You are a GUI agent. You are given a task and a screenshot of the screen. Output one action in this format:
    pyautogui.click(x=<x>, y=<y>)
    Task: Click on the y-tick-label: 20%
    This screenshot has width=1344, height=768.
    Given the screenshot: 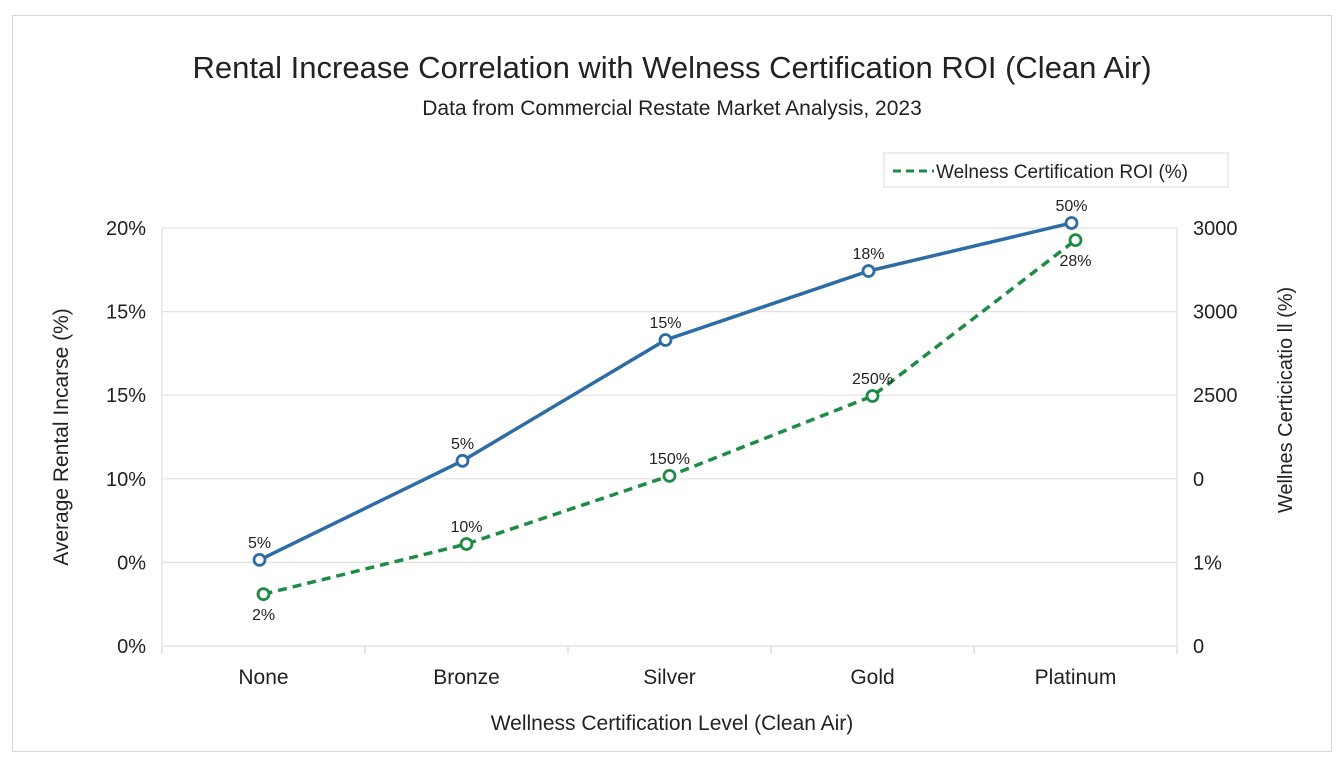 What is the action you would take?
    pyautogui.click(x=126, y=229)
    